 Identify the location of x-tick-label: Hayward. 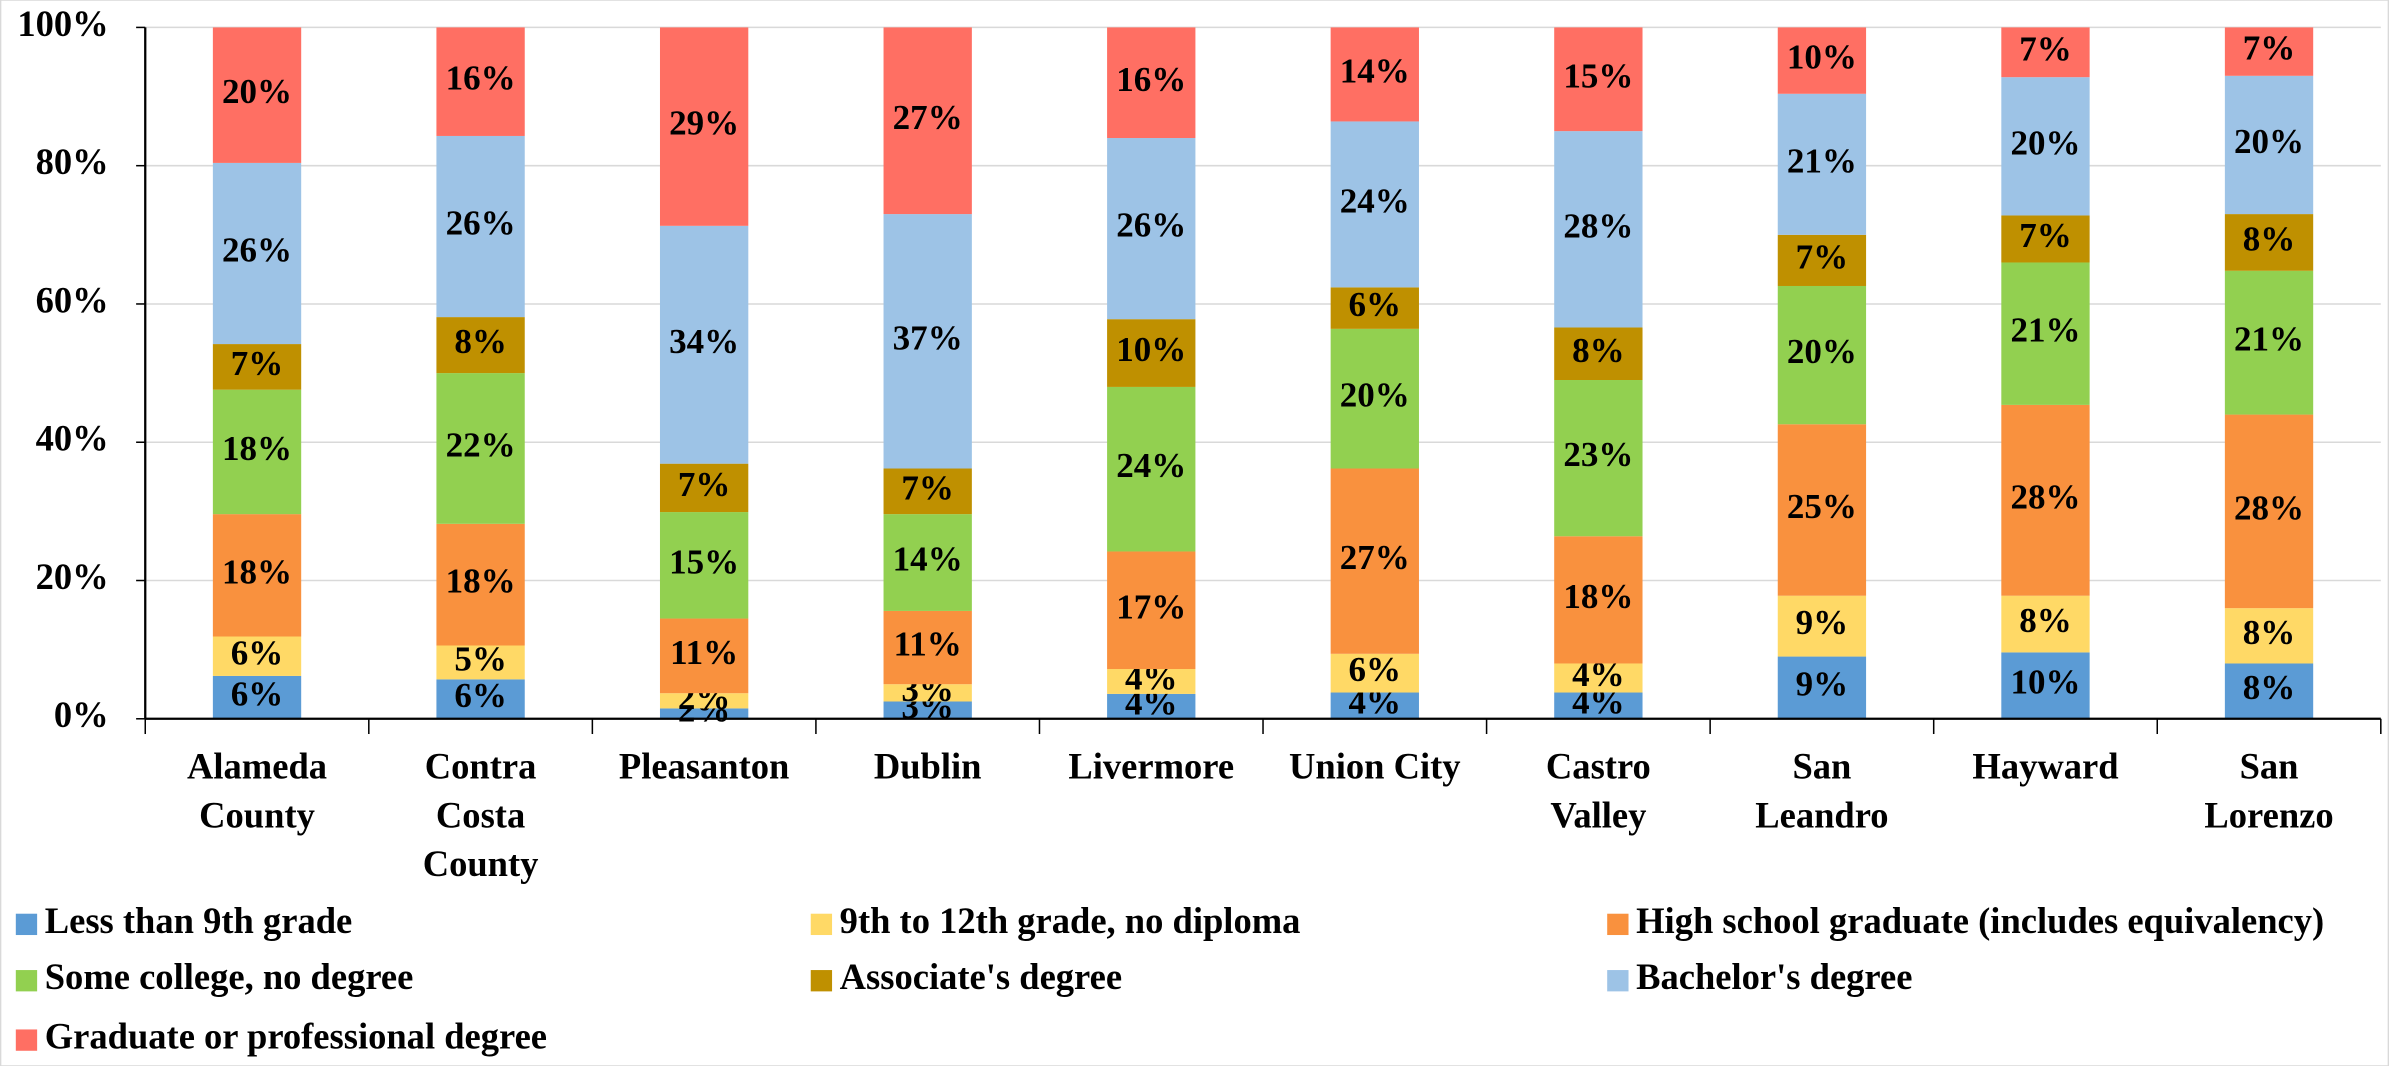
(2045, 766).